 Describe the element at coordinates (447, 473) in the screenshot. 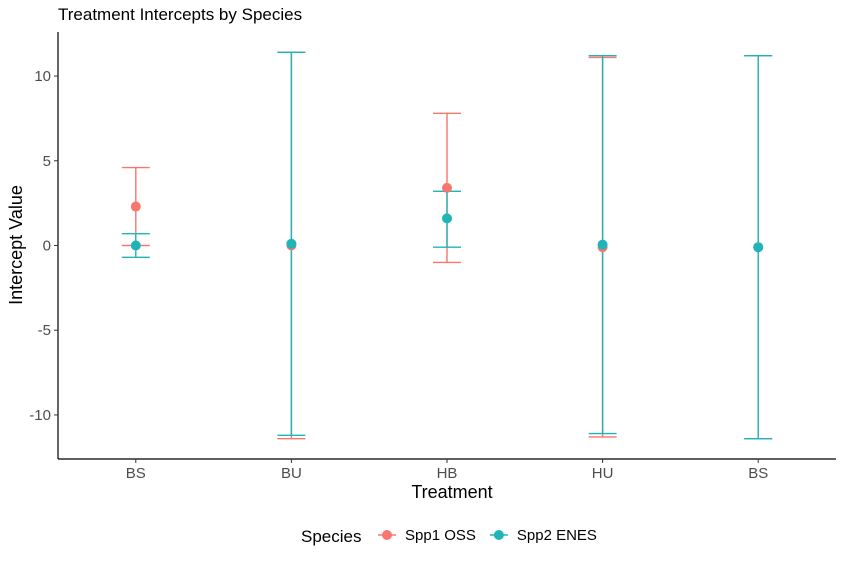

I see `x-tick-label: HB` at that location.